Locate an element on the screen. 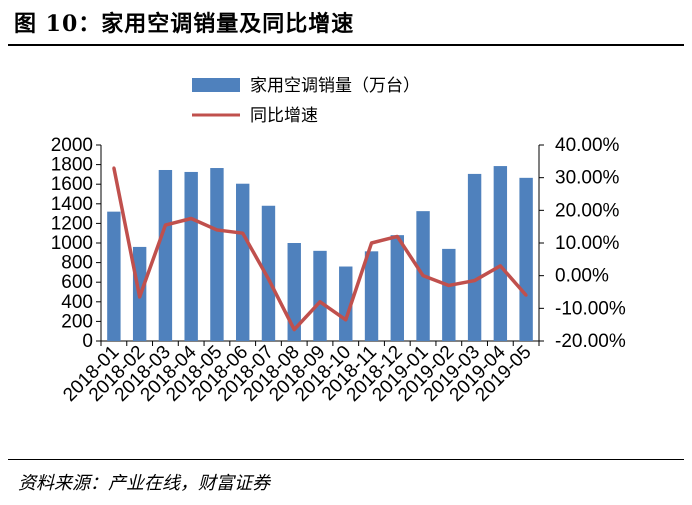 The image size is (692, 505). right-tick-label: 10.00% is located at coordinates (587, 243).